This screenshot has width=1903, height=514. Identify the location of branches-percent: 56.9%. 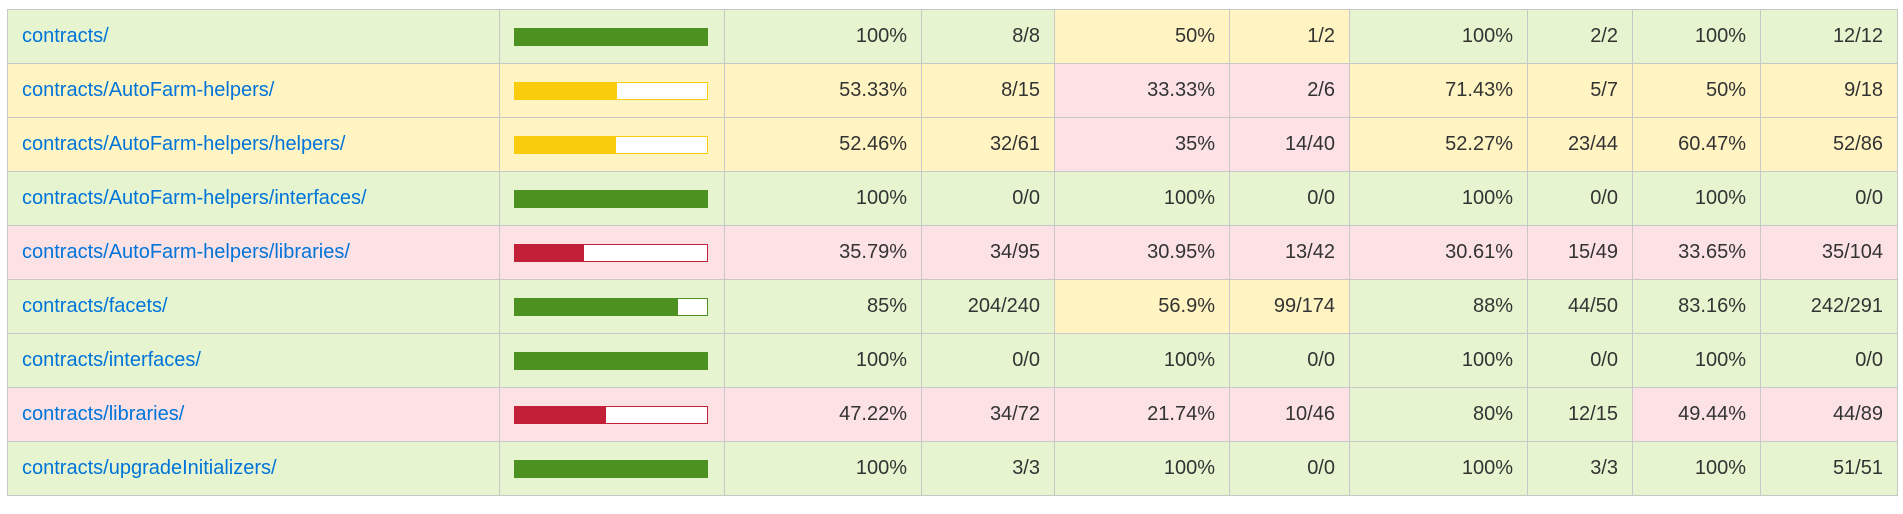
(1142, 306).